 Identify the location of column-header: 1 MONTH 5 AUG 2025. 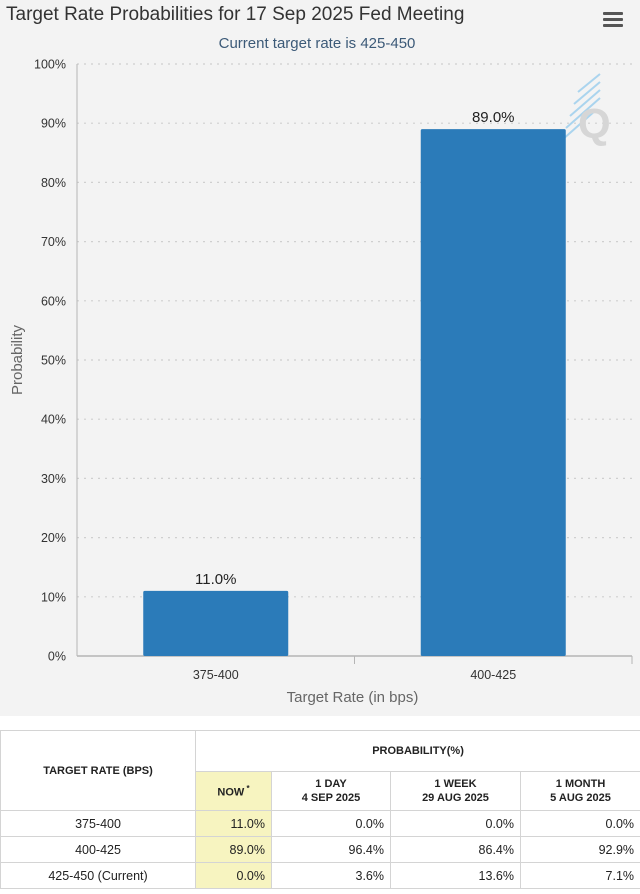
(579, 791).